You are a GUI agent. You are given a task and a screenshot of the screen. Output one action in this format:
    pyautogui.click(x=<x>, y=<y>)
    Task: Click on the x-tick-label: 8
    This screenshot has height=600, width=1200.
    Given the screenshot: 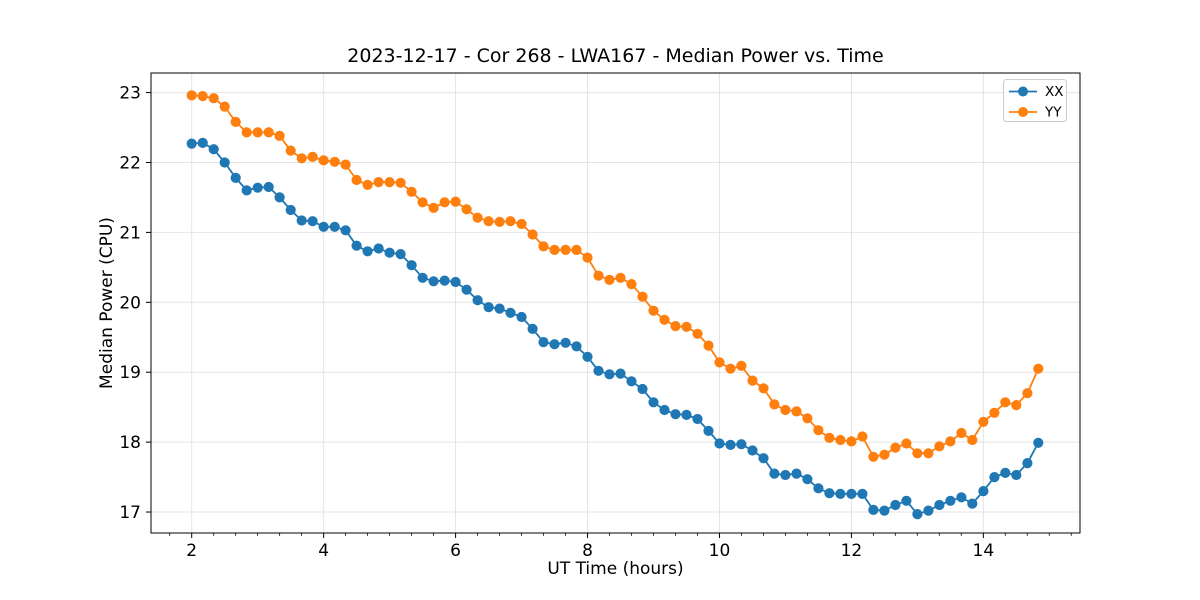 What is the action you would take?
    pyautogui.click(x=587, y=551)
    